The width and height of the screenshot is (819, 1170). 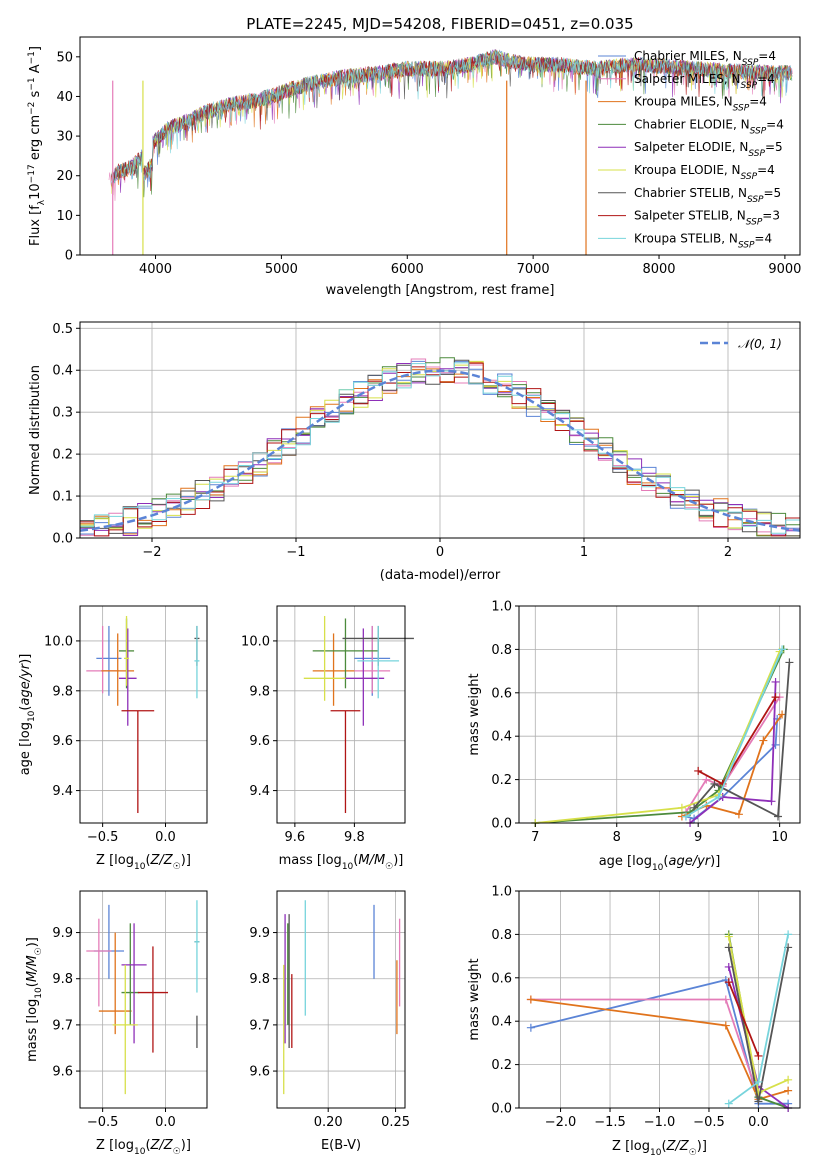 What do you see at coordinates (329, 1021) in the screenshot?
I see `mass-vs-ebv-panel: 0.20 0.25 9.6 9.7 9.8 9.9 E(B-V)` at bounding box center [329, 1021].